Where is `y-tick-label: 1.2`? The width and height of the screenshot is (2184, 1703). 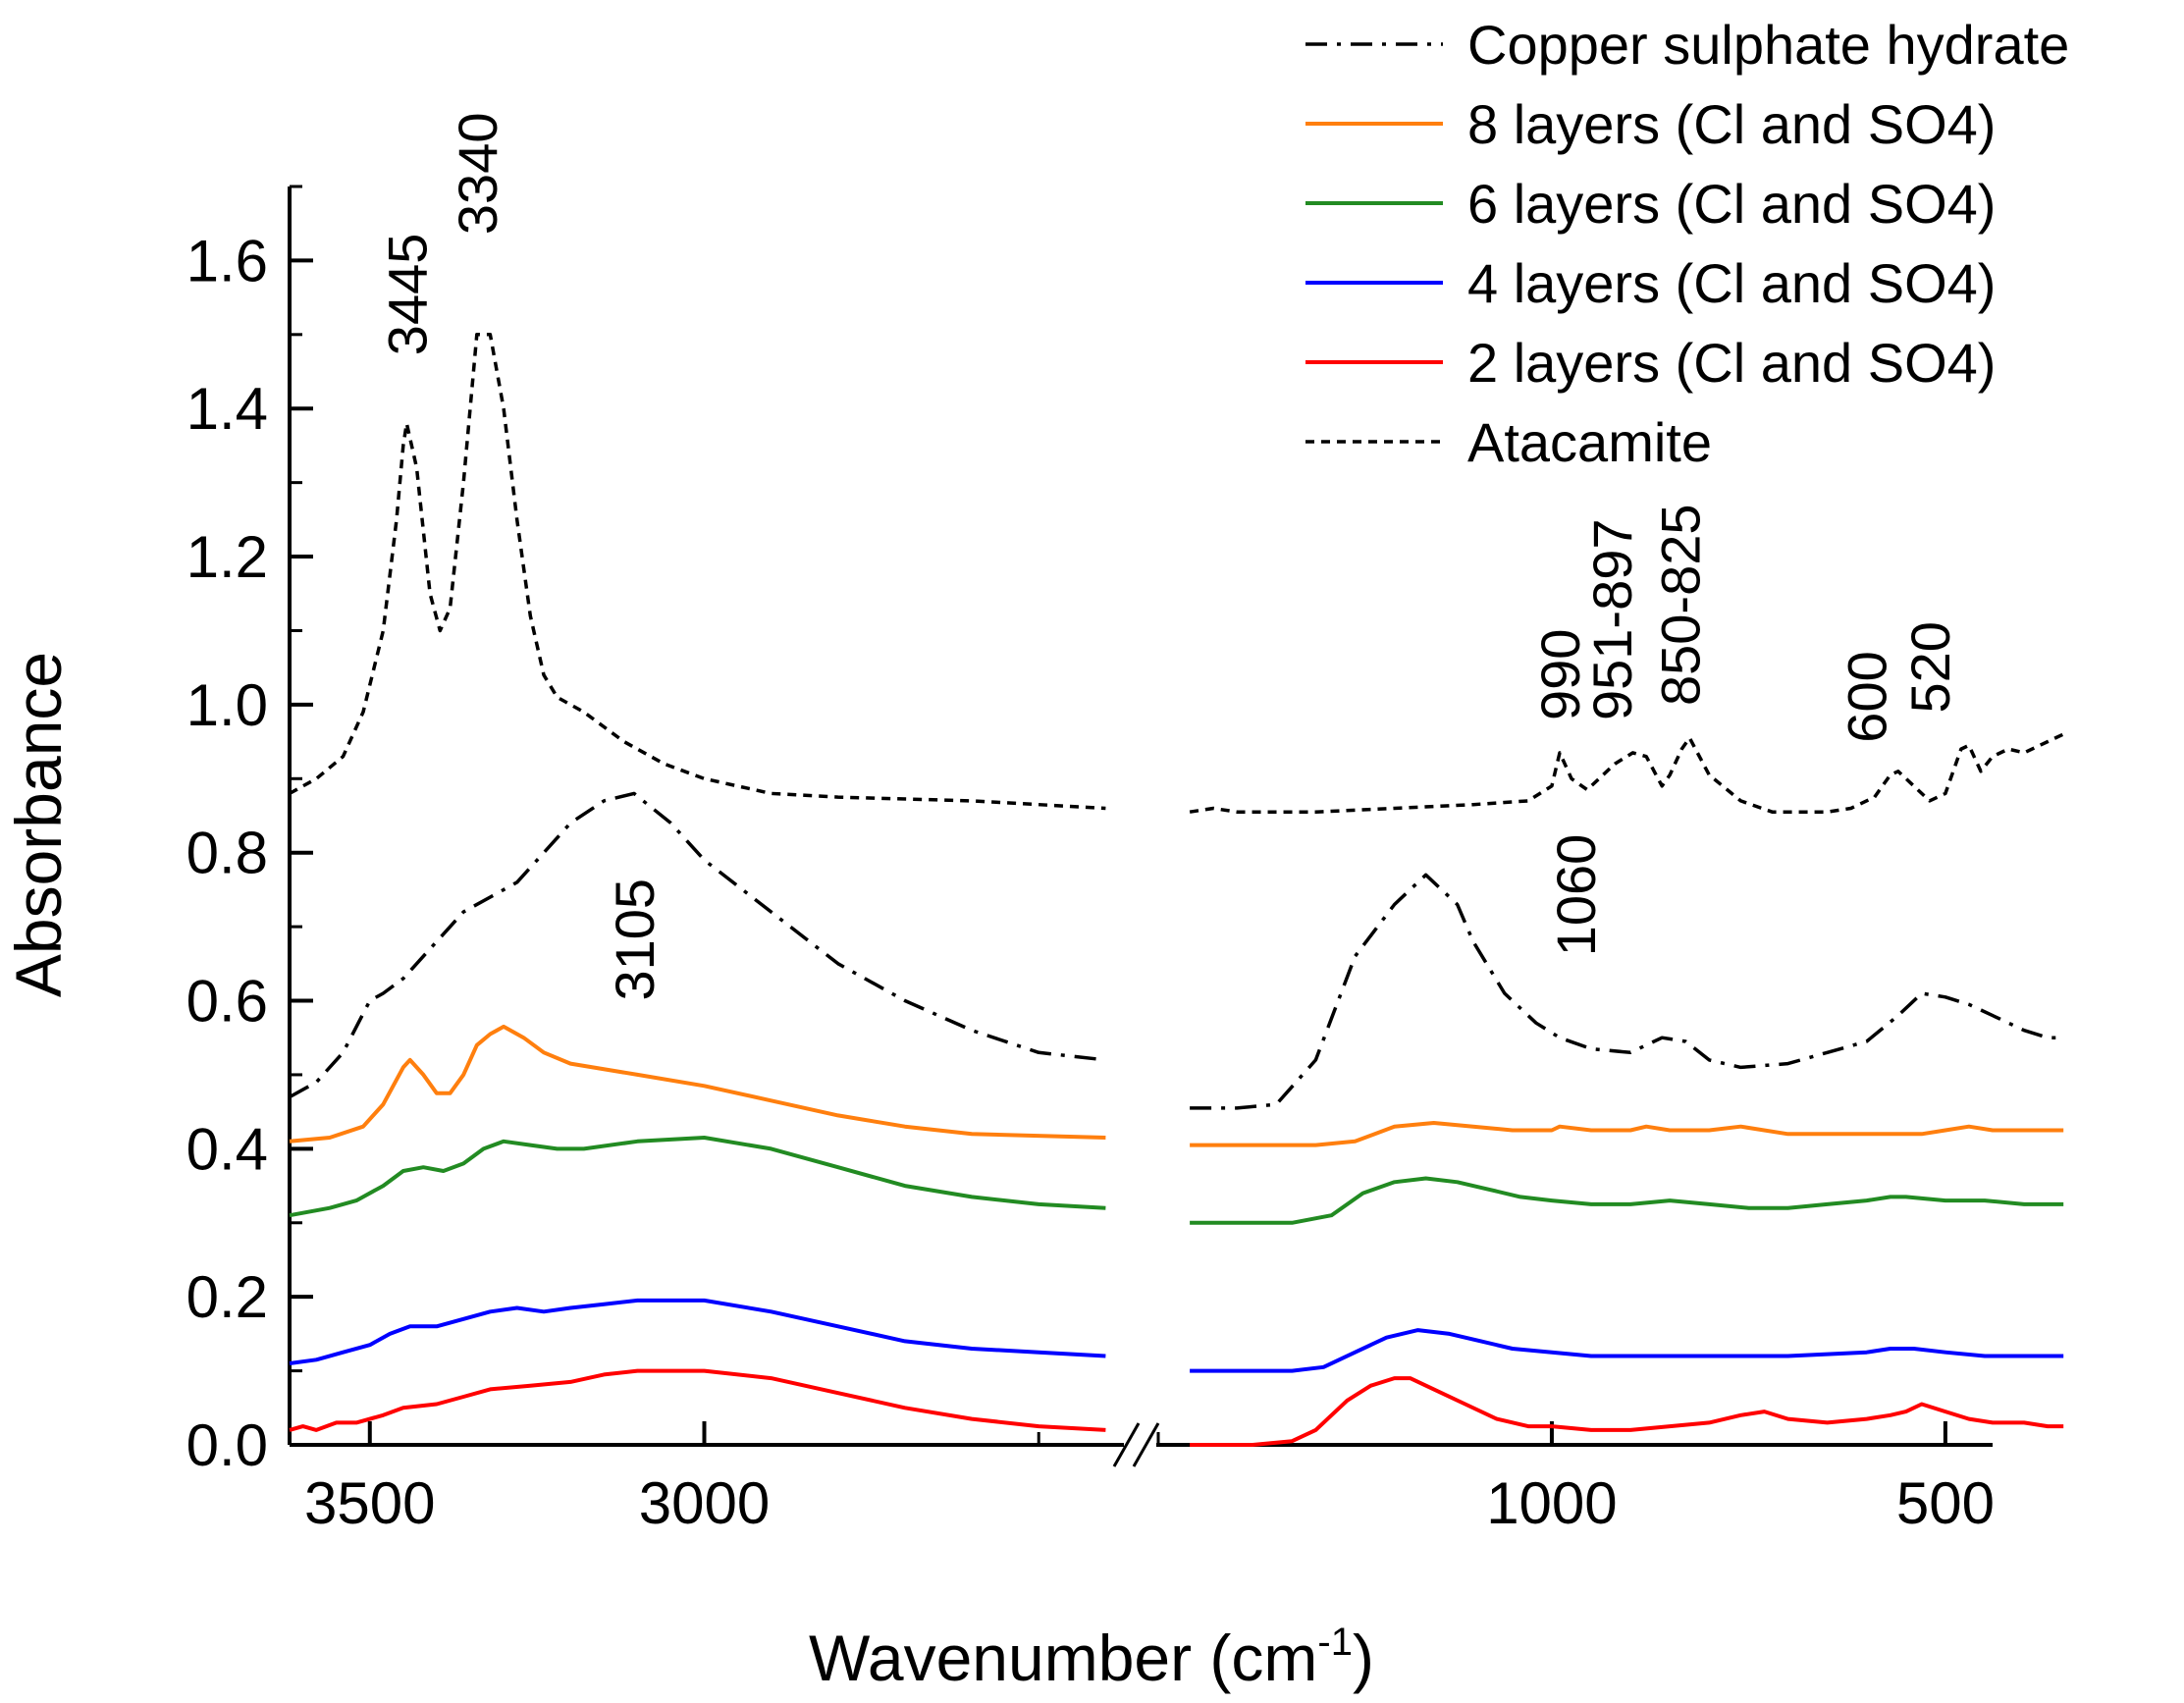
y-tick-label: 1.2 is located at coordinates (227, 557).